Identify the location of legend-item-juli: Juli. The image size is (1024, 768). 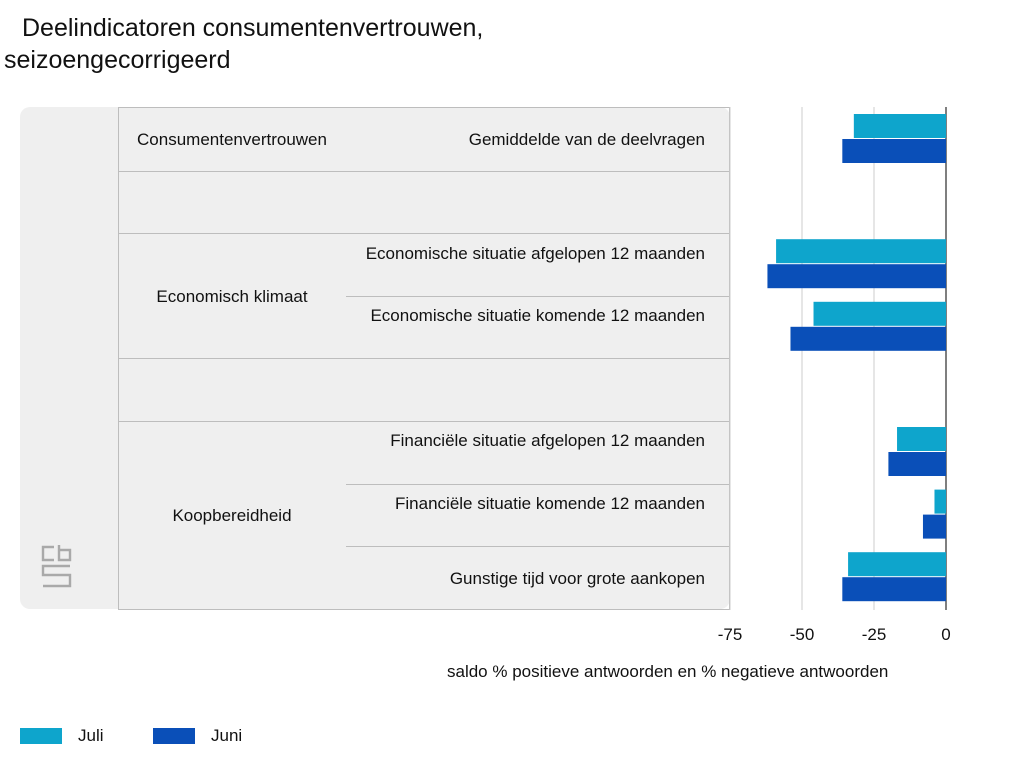
(62, 736).